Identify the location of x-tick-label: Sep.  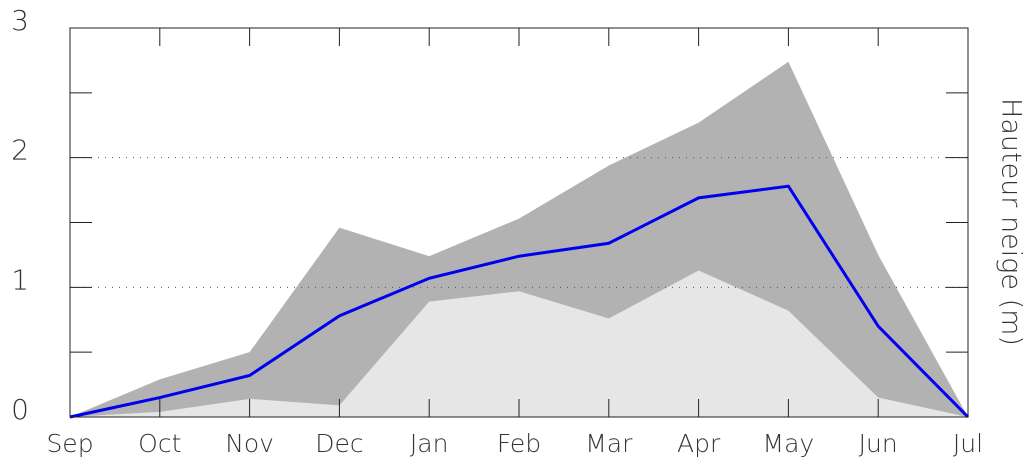
(69, 443).